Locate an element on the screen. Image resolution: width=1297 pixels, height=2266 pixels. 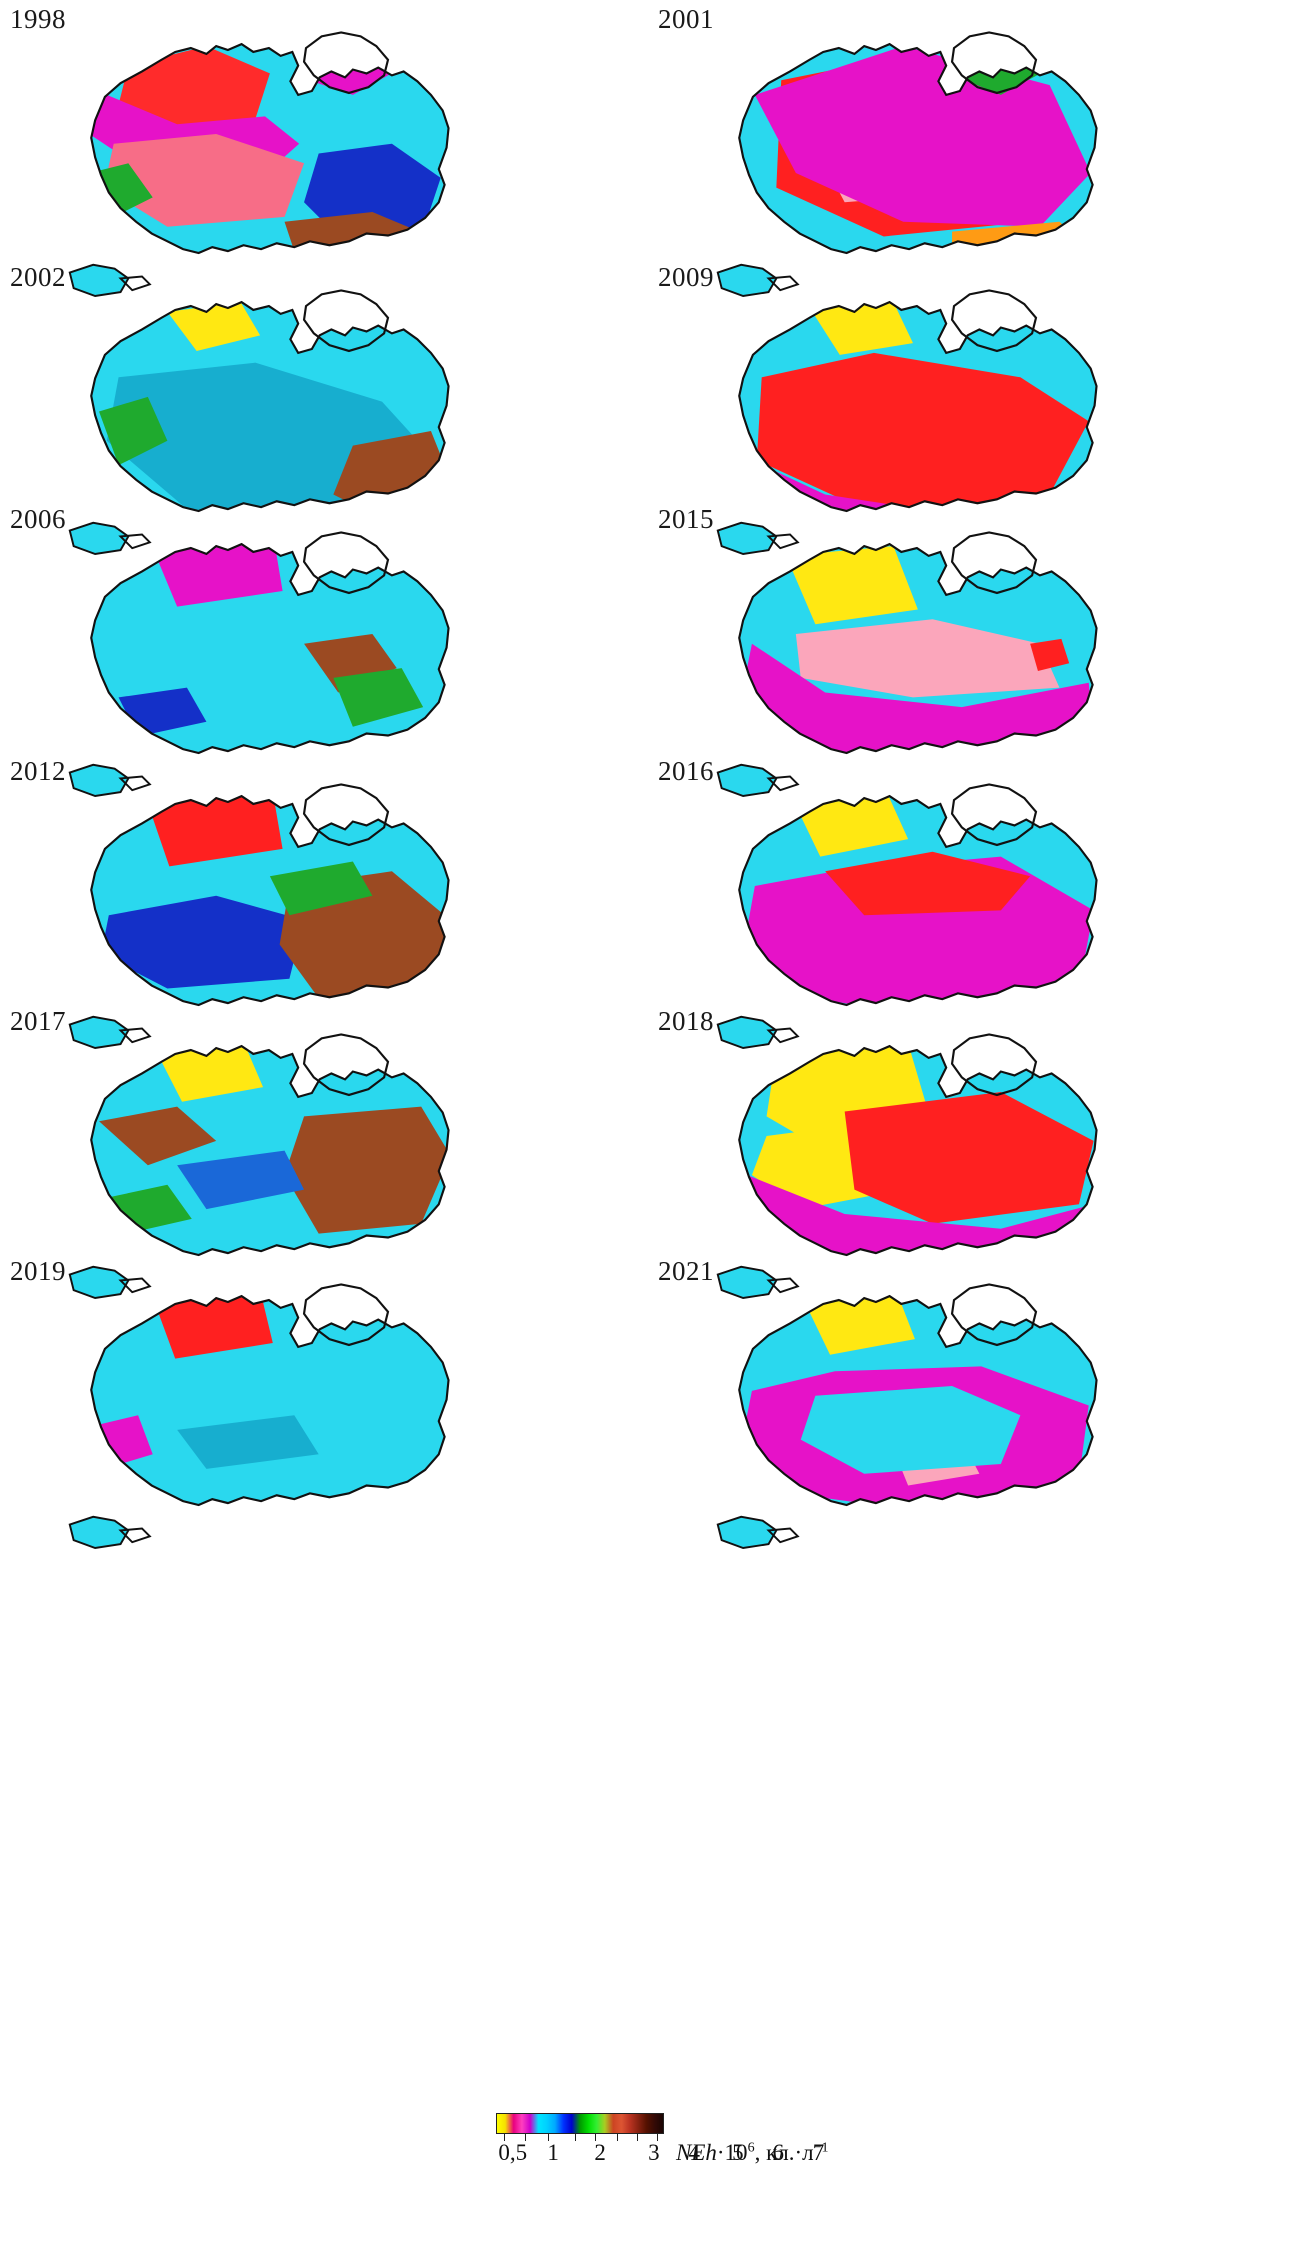
region-nw-red is located at coordinates (213, 1327).